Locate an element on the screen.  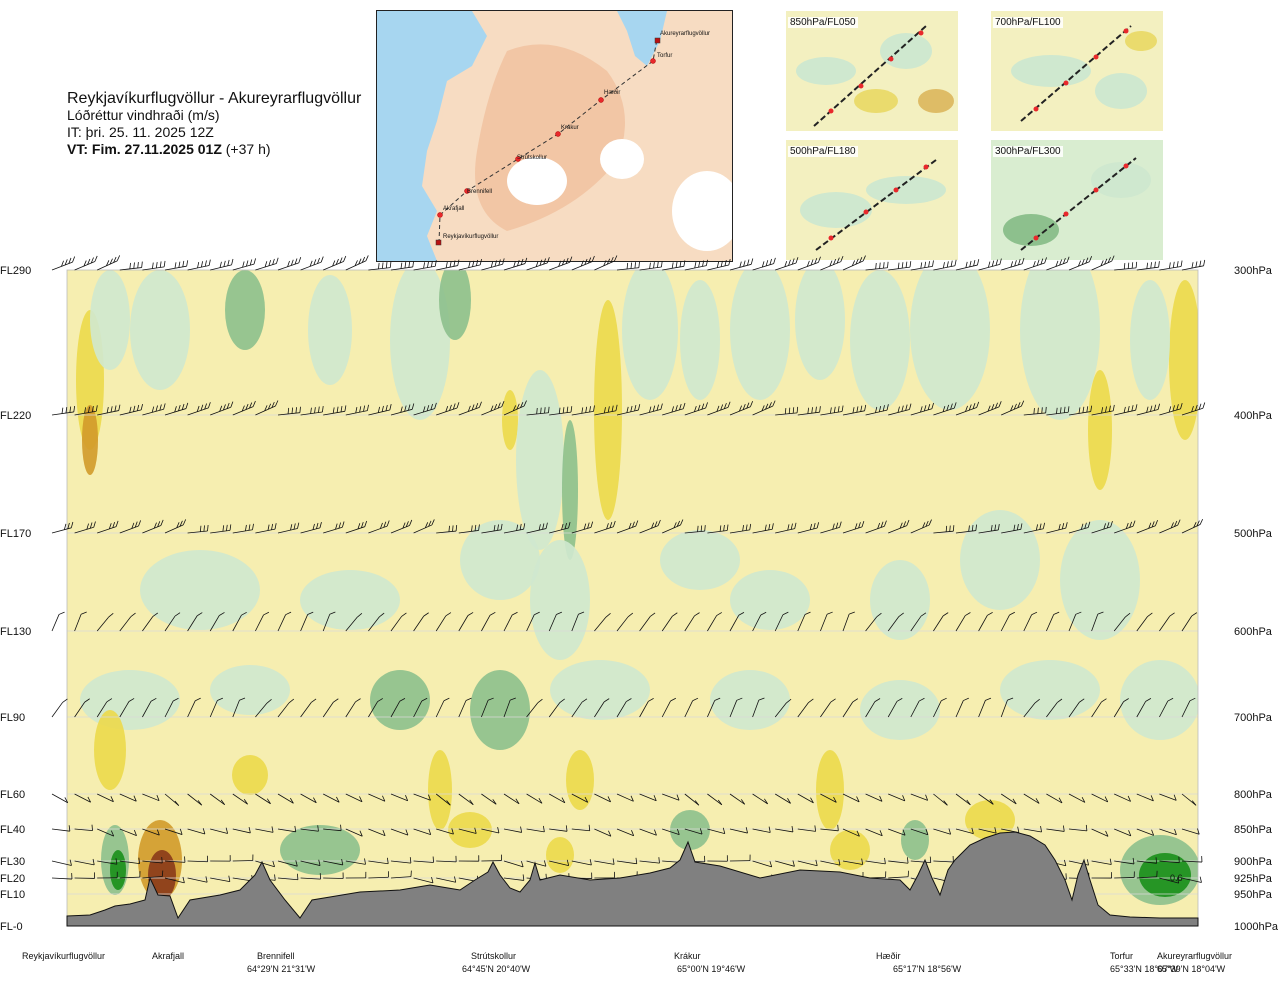
terrain-fill is located at coordinates (632, 879).